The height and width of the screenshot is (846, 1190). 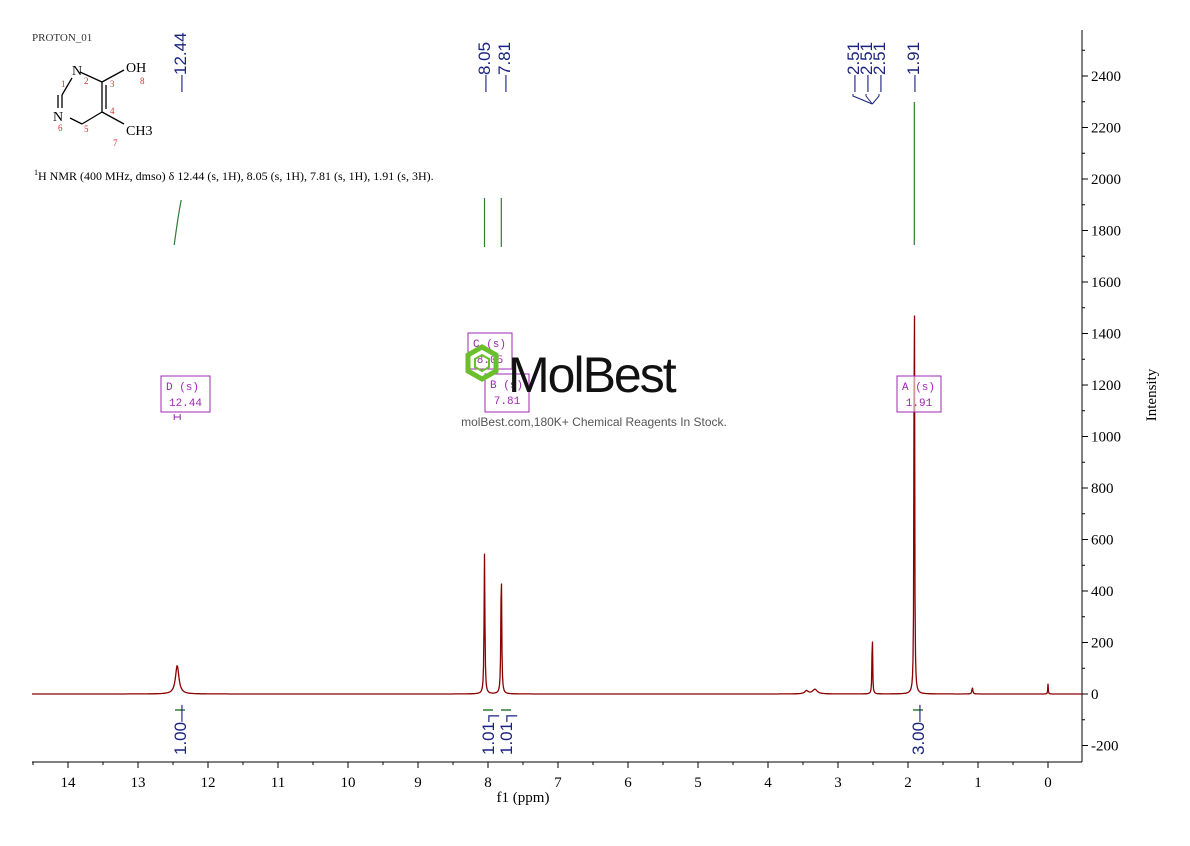 I want to click on multiplet-box-3: A (s) 1.91, so click(x=919, y=394).